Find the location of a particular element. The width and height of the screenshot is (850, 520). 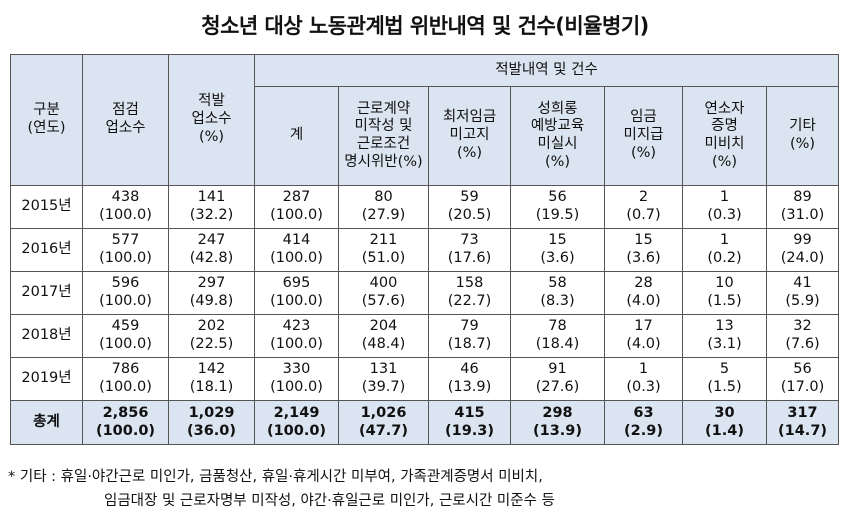

header-inspected: 점검 업소수 is located at coordinates (125, 120).